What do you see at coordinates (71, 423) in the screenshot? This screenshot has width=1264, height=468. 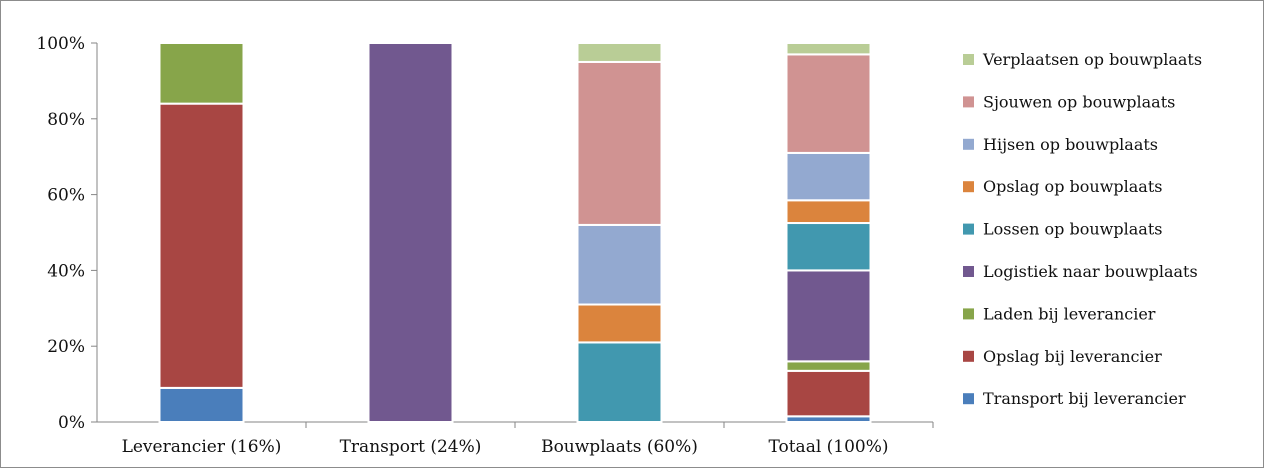 I see `y-tick-label: 0%` at bounding box center [71, 423].